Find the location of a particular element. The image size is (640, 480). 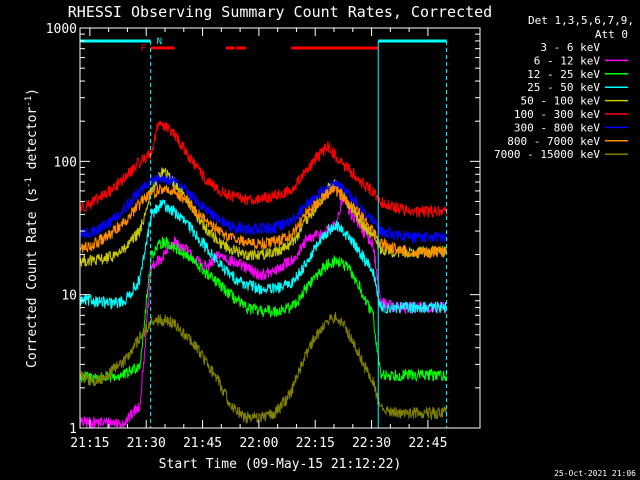

night-flag-label: N is located at coordinates (159, 42).